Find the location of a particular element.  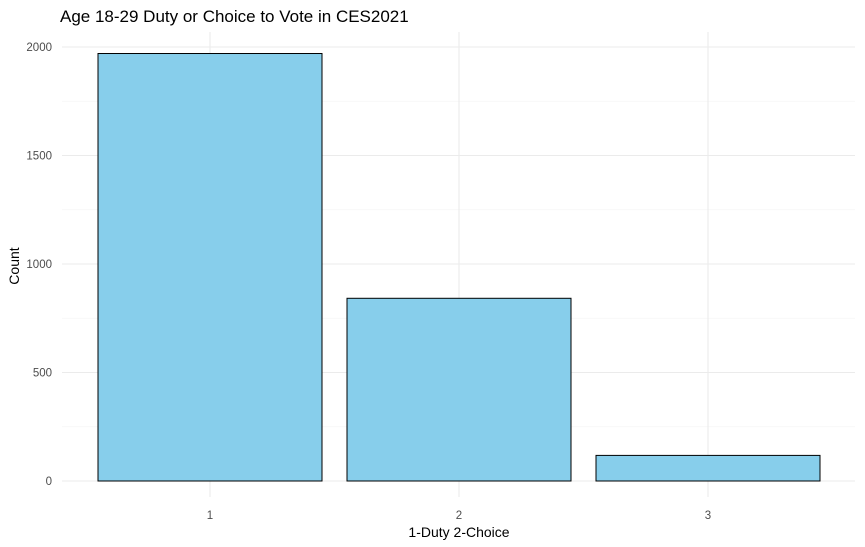

y-tick-label: 1000 is located at coordinates (39, 265).